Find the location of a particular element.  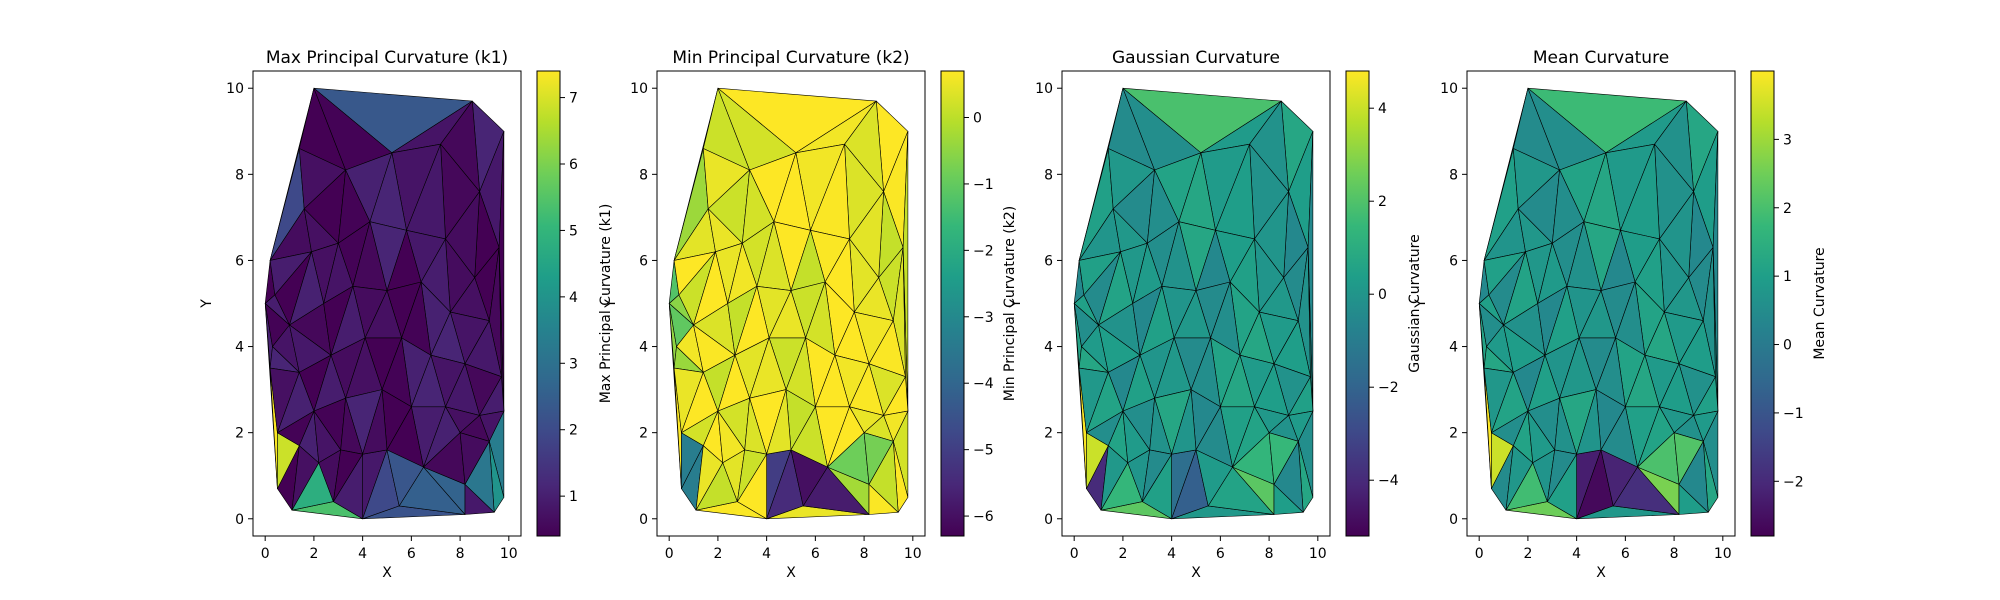

colorbar-tick-label: 5 is located at coordinates (573, 231).